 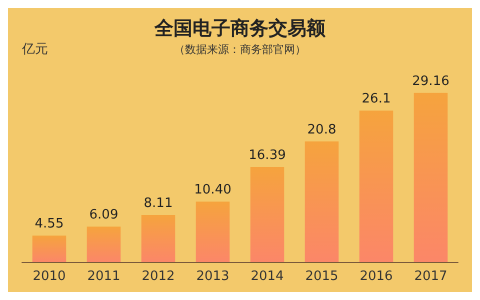 I want to click on data-label: 8.11, so click(x=158, y=203).